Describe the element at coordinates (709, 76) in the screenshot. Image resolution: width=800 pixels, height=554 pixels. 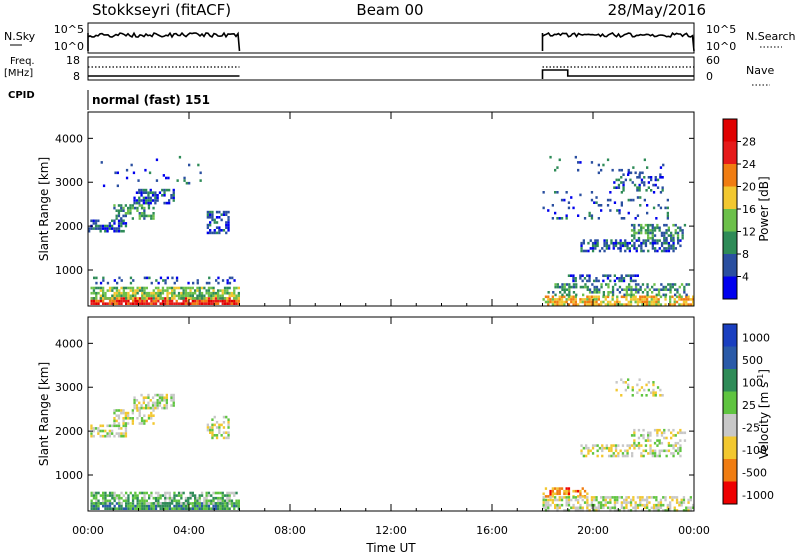
I see `nave-tick-bottom: 0` at that location.